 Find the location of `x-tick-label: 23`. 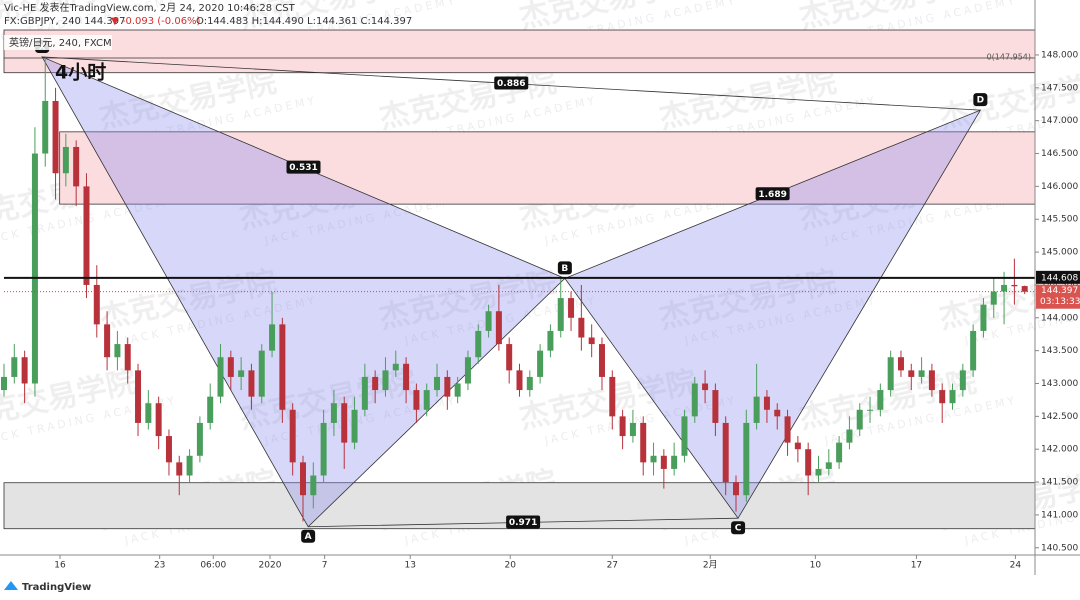

x-tick-label: 23 is located at coordinates (159, 566).